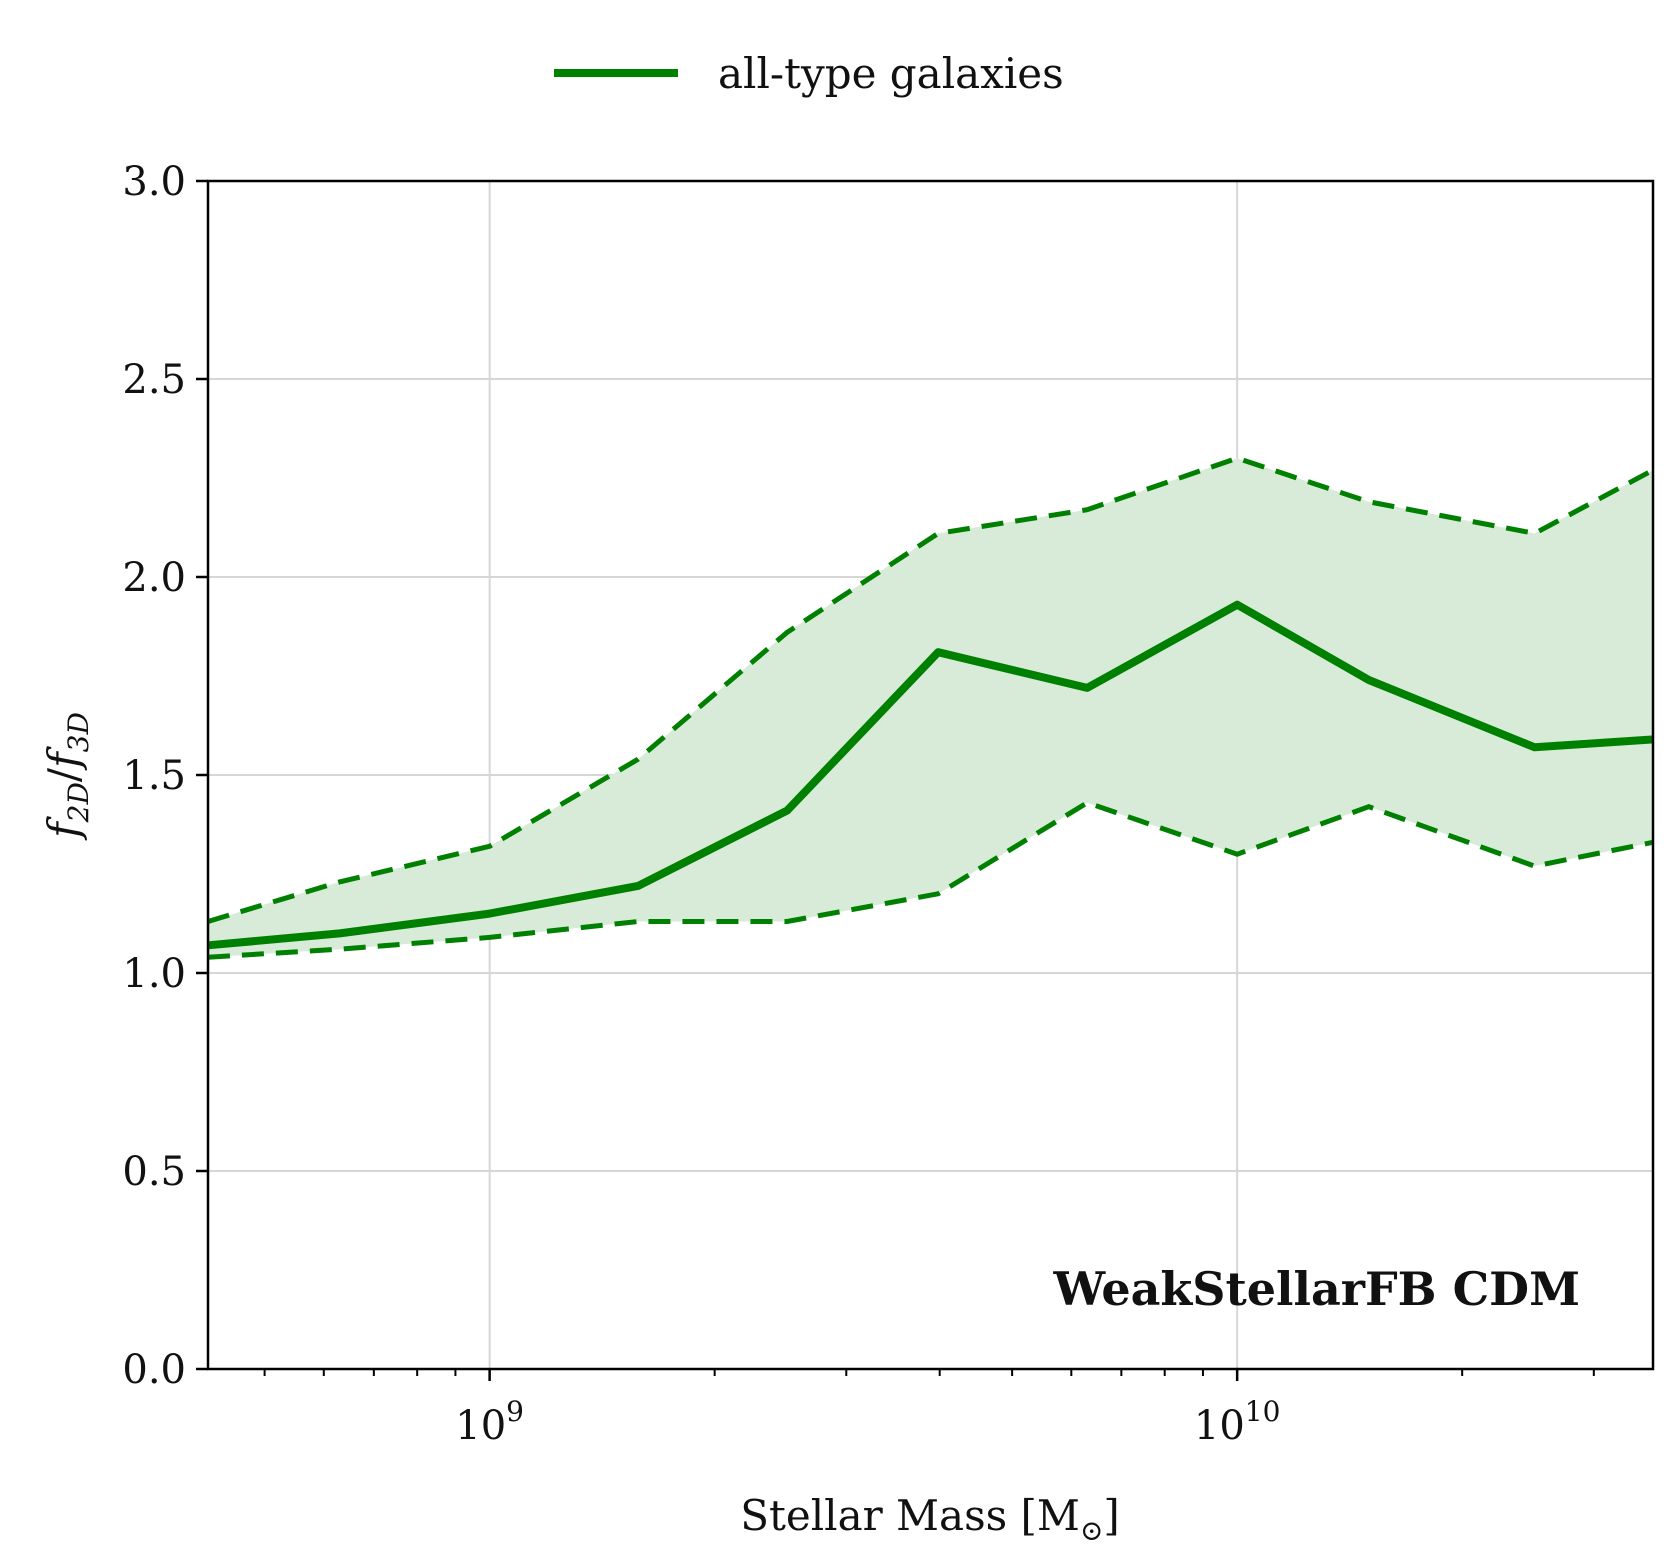  Describe the element at coordinates (154, 1370) in the screenshot. I see `y-tick-label: 0.0` at that location.